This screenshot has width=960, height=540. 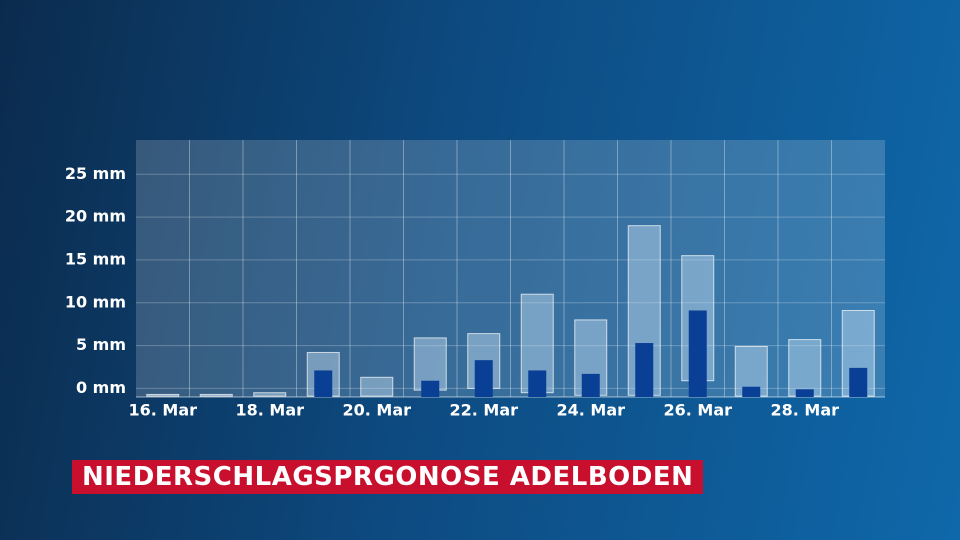 I want to click on x-tick-label: 18. Mar, so click(x=269, y=410).